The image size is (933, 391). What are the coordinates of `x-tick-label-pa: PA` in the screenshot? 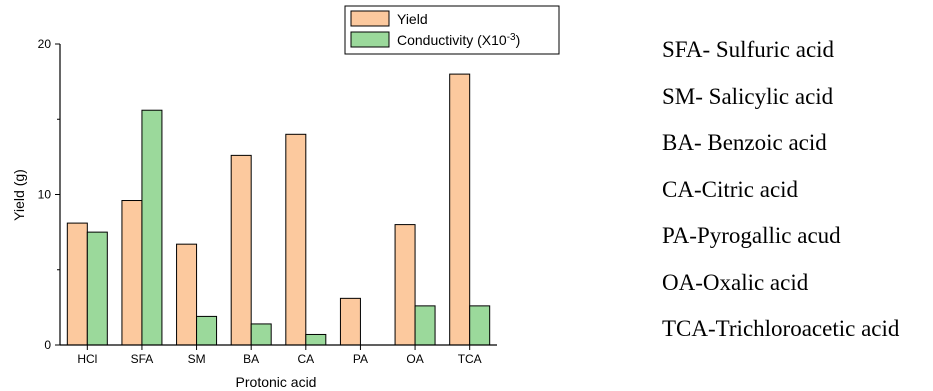 It's located at (360, 359).